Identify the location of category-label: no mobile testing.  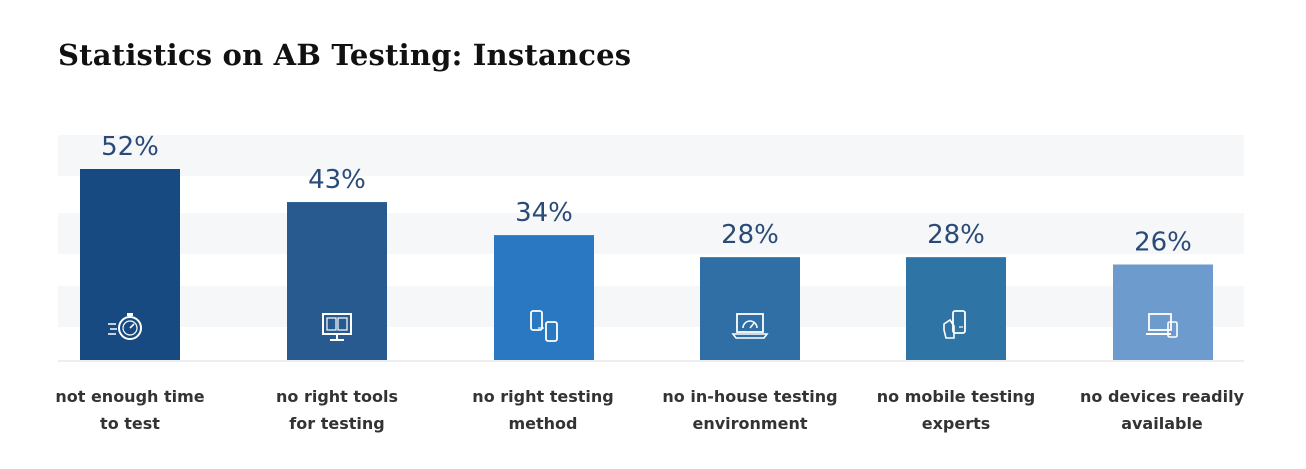
(956, 396).